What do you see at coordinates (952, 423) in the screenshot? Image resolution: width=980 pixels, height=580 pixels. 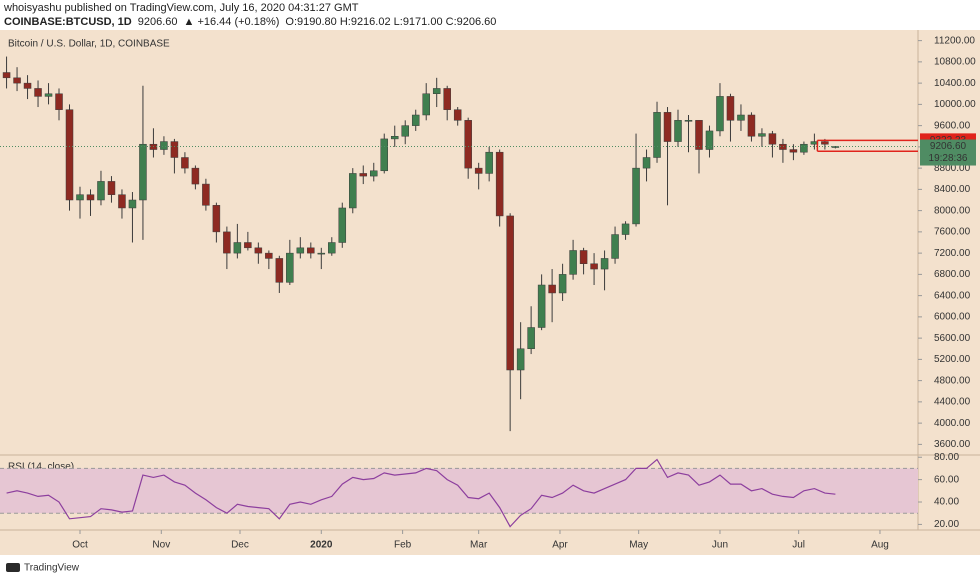 I see `y-tick-label: 4000.00` at bounding box center [952, 423].